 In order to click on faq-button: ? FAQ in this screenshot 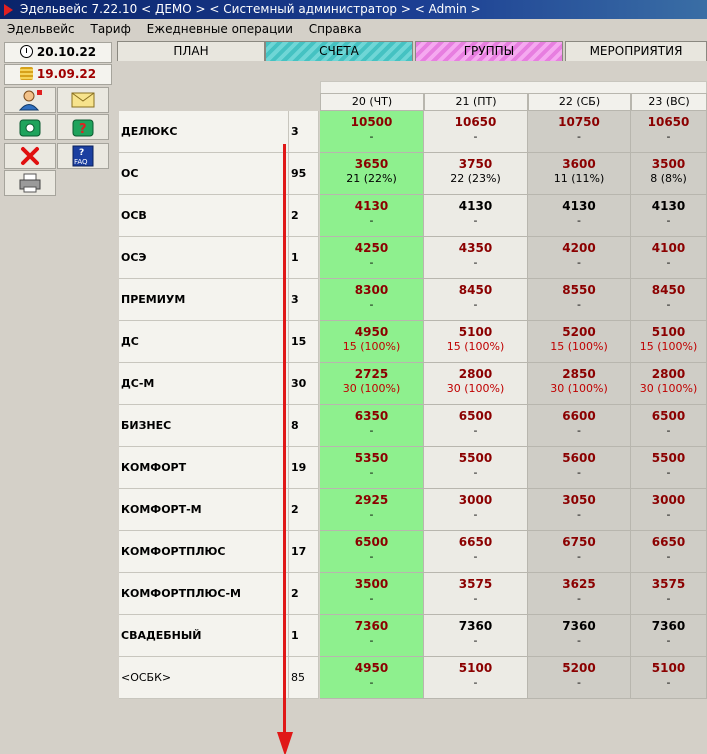, I will do `click(83, 156)`.